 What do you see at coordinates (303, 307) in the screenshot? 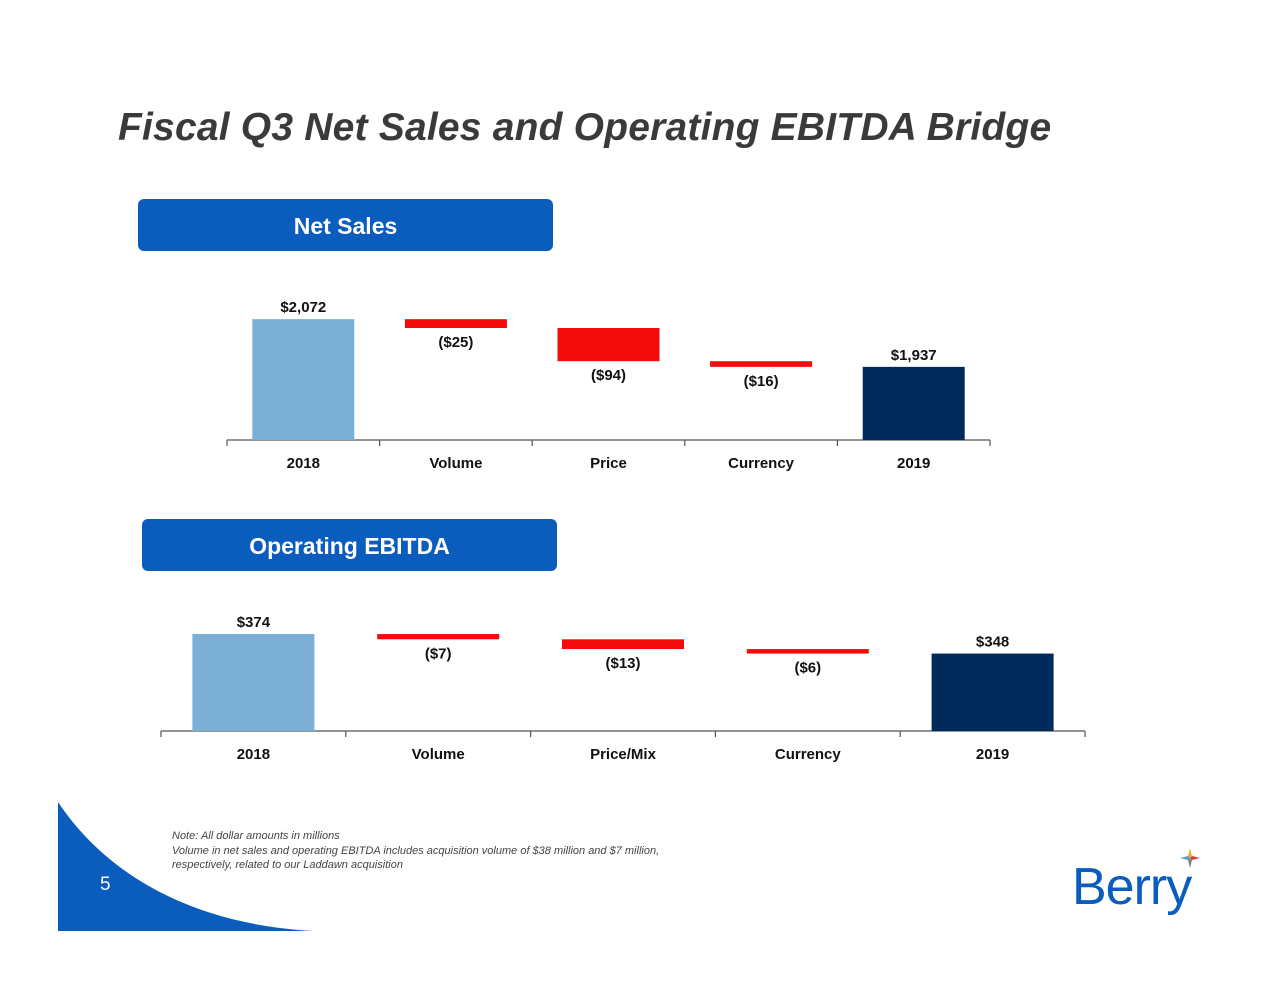
I see `data-label: $2,072` at bounding box center [303, 307].